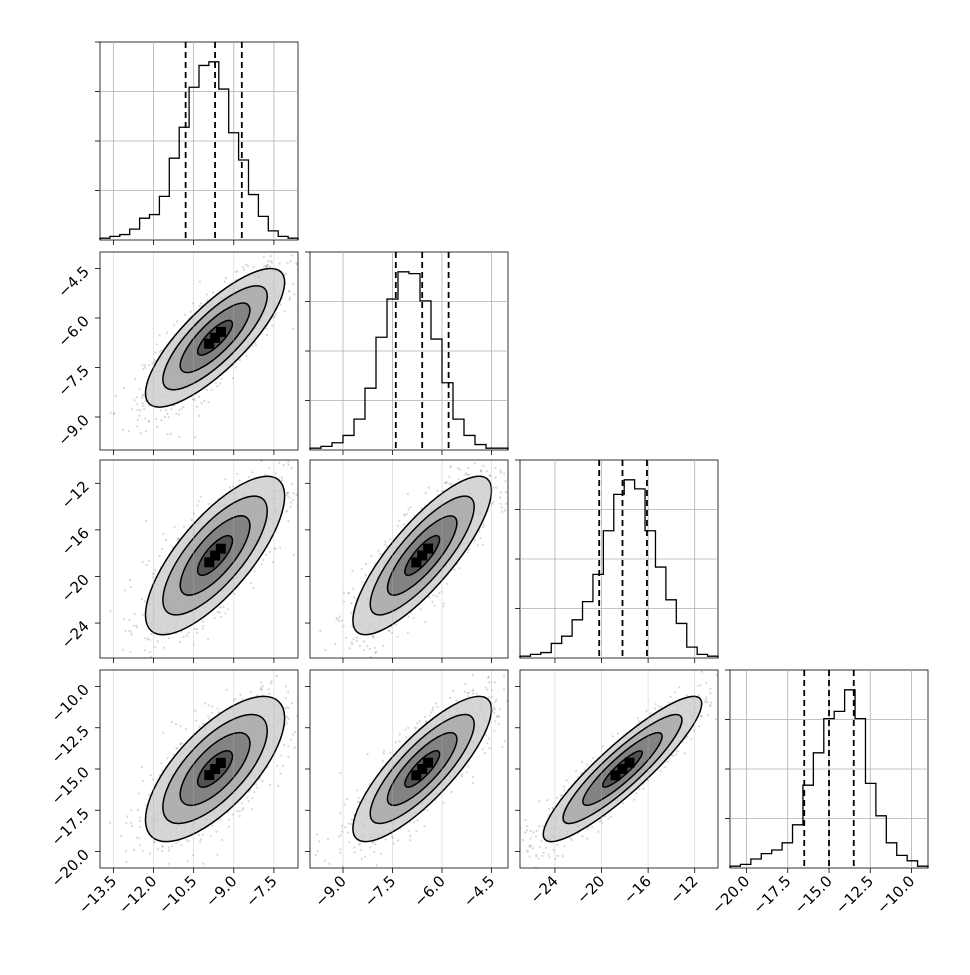 This screenshot has width=970, height=975. Describe the element at coordinates (416, 562) in the screenshot. I see `density-peak` at that location.